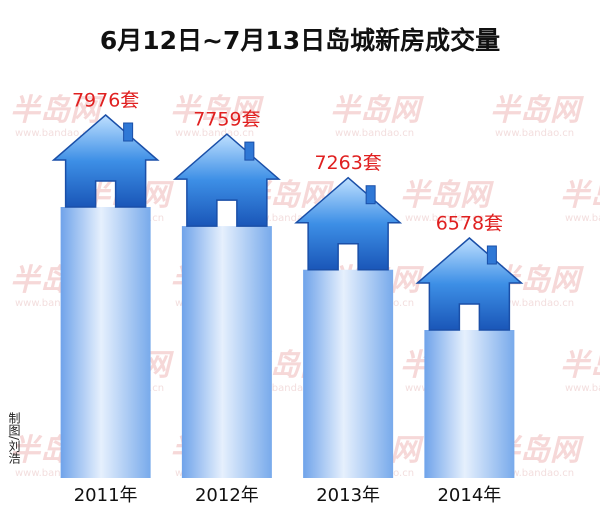 This screenshot has height=514, width=600. What do you see at coordinates (300, 40) in the screenshot?
I see `chart-title: 6月12日~7月13日岛城新房成交量` at bounding box center [300, 40].